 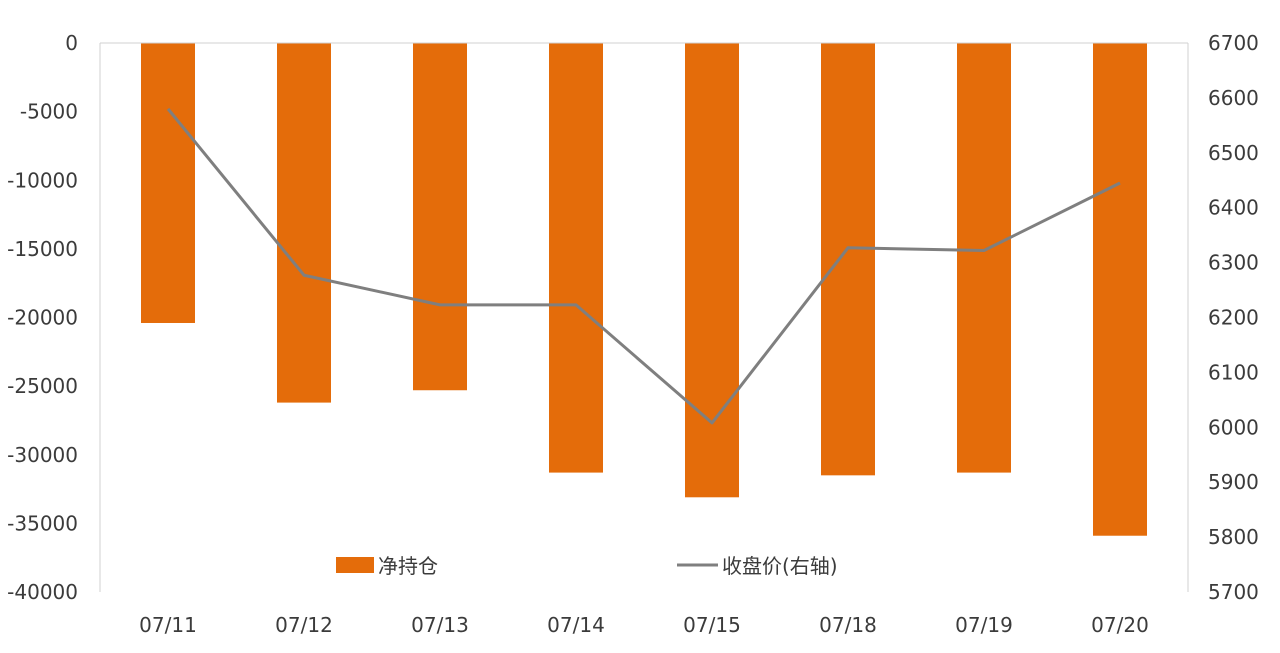 What do you see at coordinates (42, 386) in the screenshot?
I see `left-tick-label: -25000` at bounding box center [42, 386].